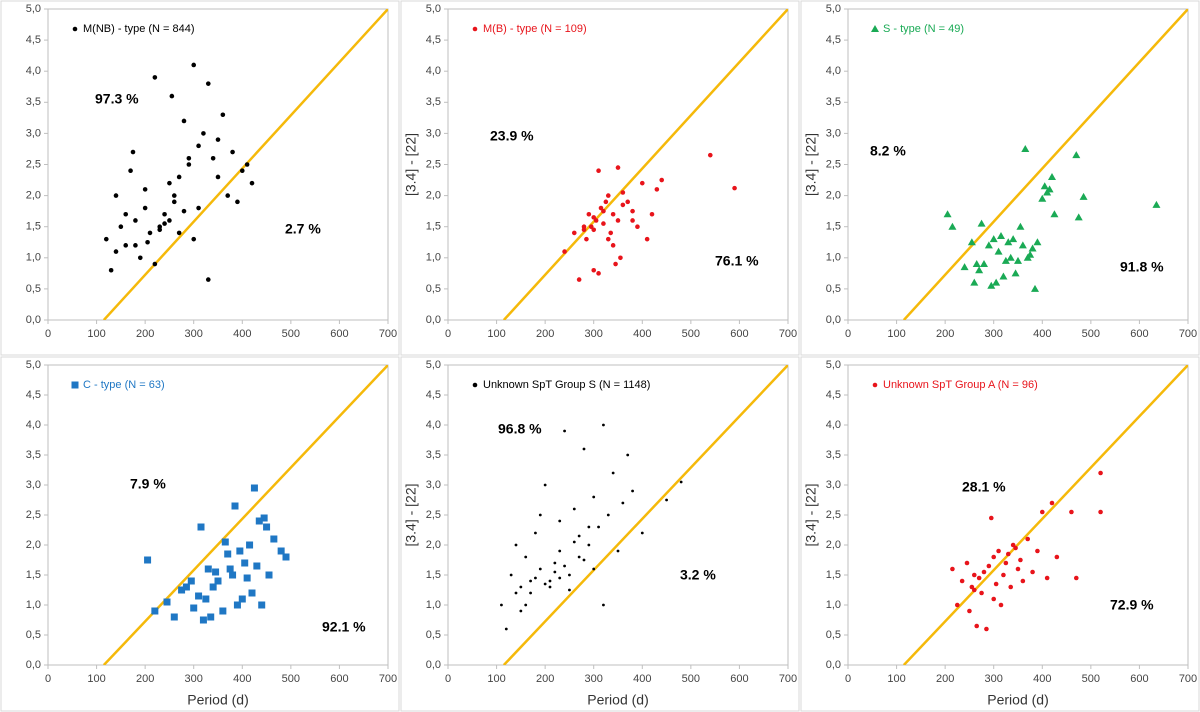  I want to click on y-tick-label: 5,0, so click(33, 9).